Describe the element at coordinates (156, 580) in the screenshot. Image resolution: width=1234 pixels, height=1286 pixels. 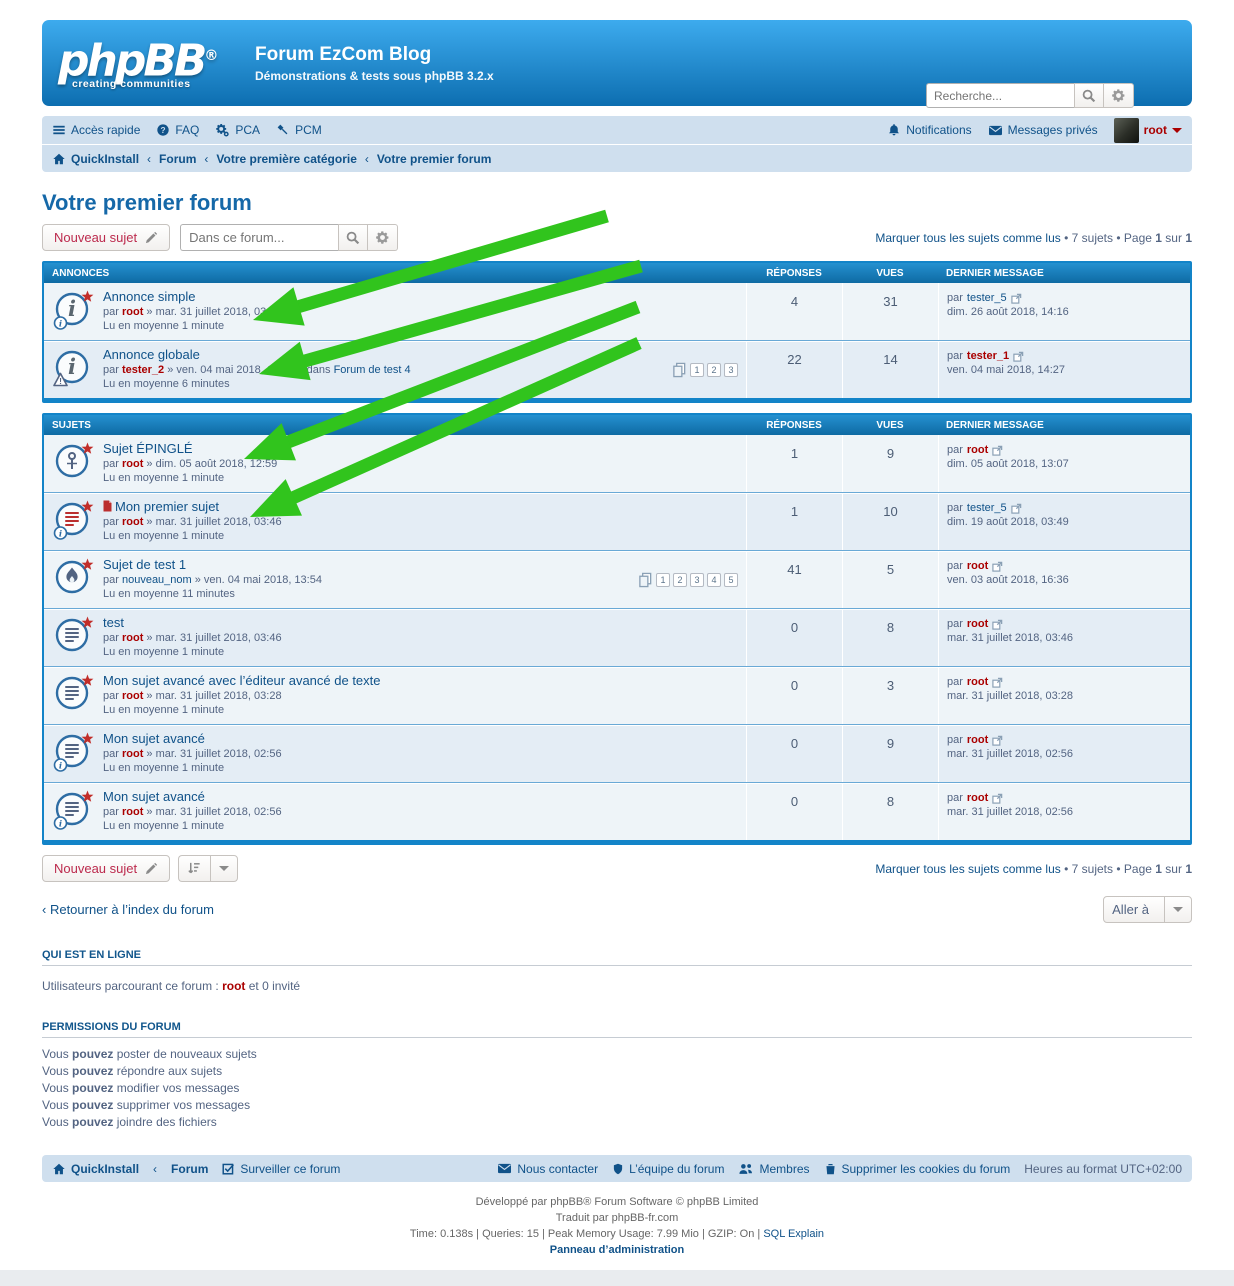
I see `topic-author-link: nouveau_nom` at that location.